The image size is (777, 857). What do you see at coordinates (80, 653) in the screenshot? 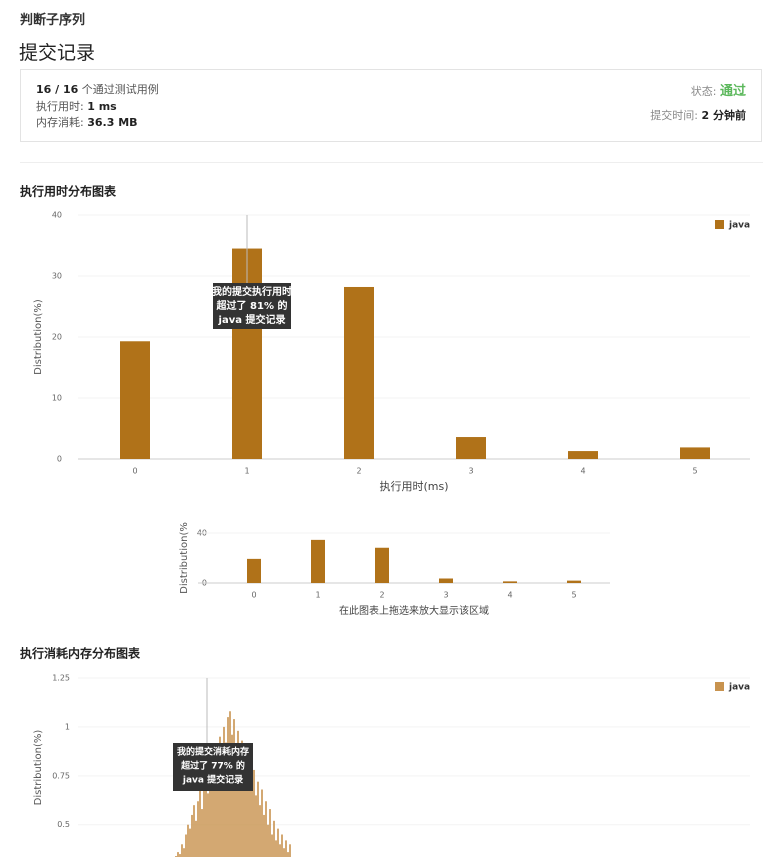
I see `chart-title: 执行消耗内存分布图表` at bounding box center [80, 653].